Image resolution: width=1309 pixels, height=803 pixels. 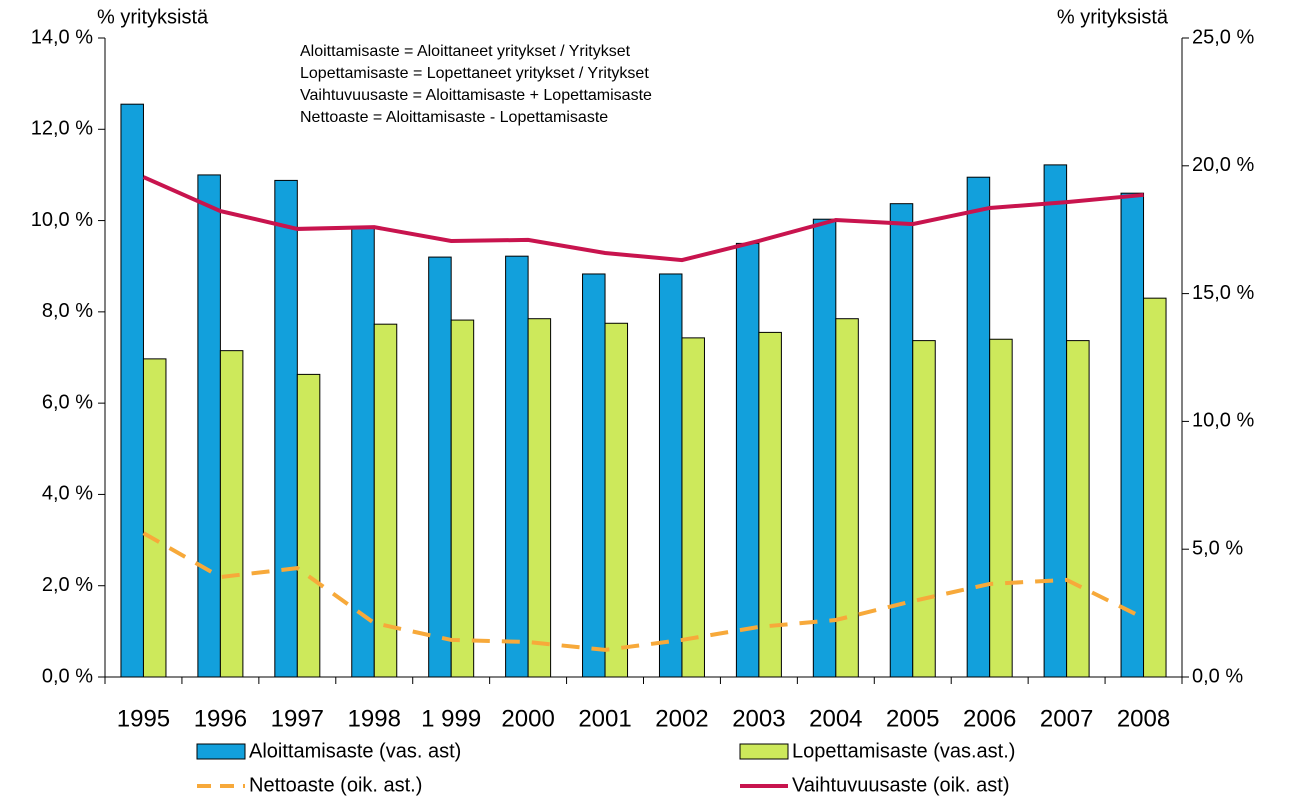 I want to click on y-tick-label: 12,0 %, so click(x=62, y=129).